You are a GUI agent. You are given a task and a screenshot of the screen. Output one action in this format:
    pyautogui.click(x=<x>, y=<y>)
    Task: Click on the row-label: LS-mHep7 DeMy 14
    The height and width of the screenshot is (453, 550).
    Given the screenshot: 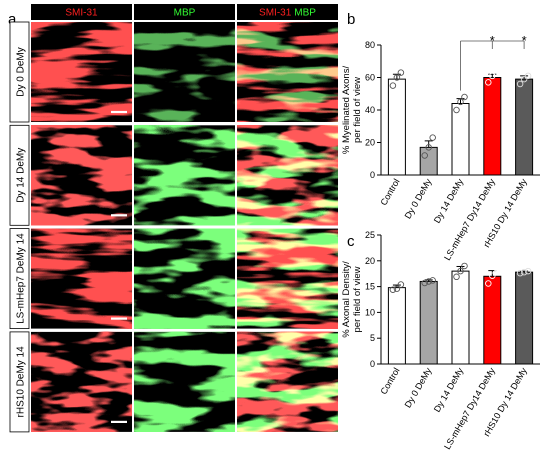 What is the action you would take?
    pyautogui.click(x=21, y=278)
    